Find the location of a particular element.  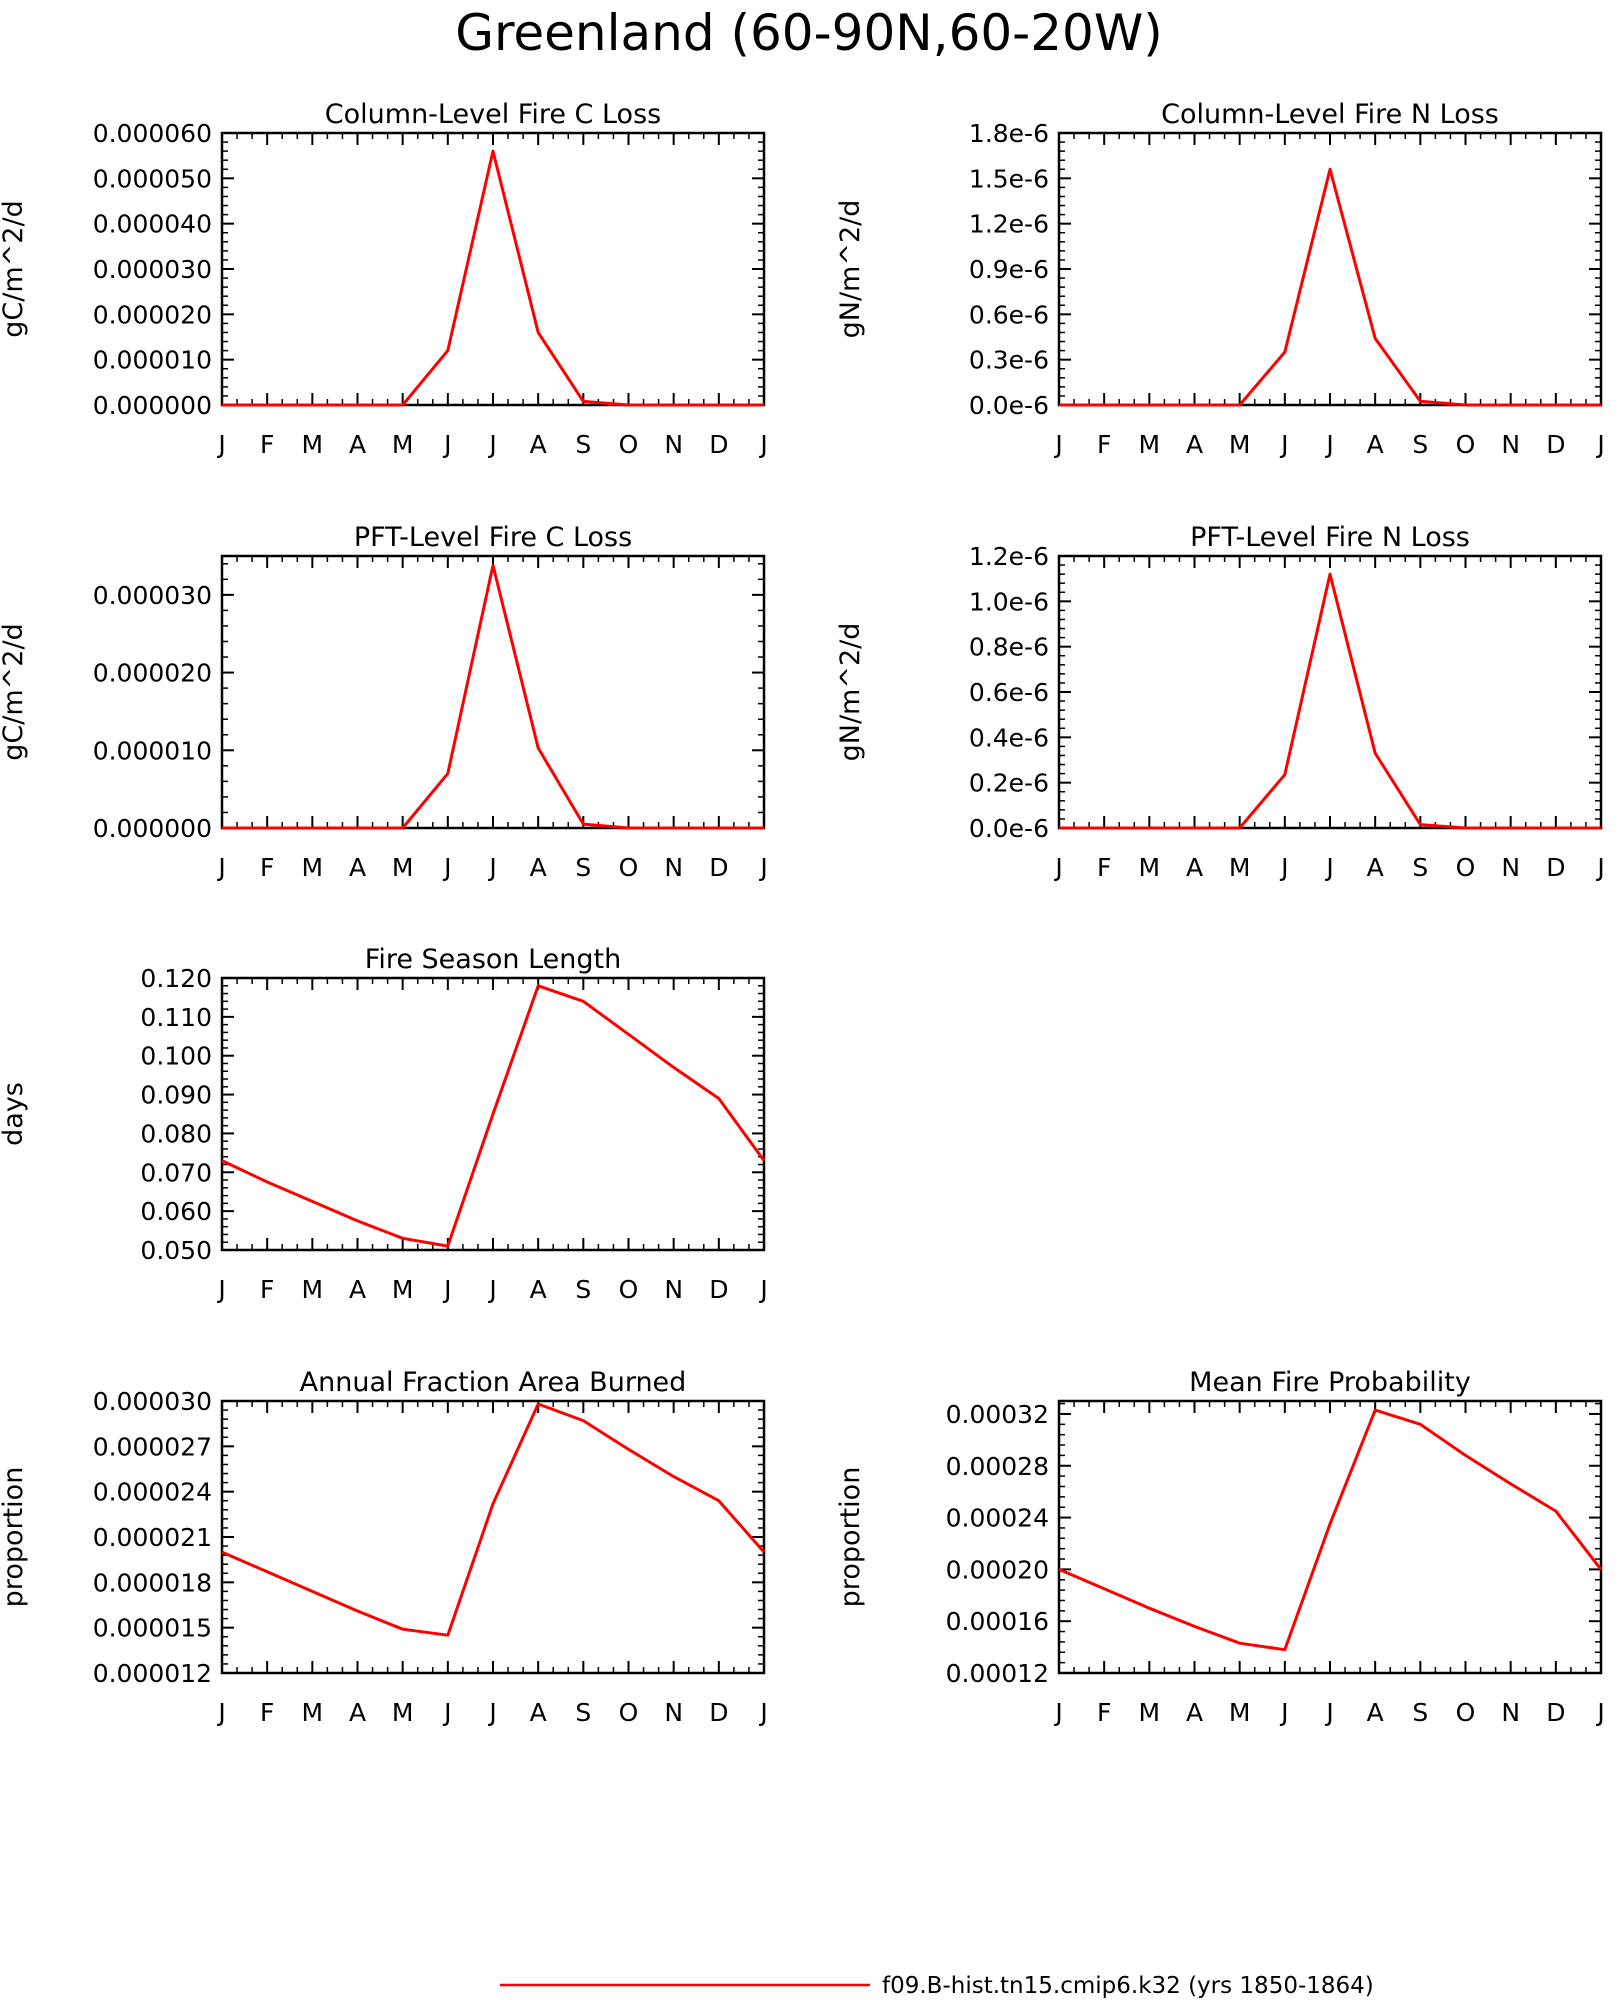

y-tick-label: 0.000015 is located at coordinates (152, 1628).